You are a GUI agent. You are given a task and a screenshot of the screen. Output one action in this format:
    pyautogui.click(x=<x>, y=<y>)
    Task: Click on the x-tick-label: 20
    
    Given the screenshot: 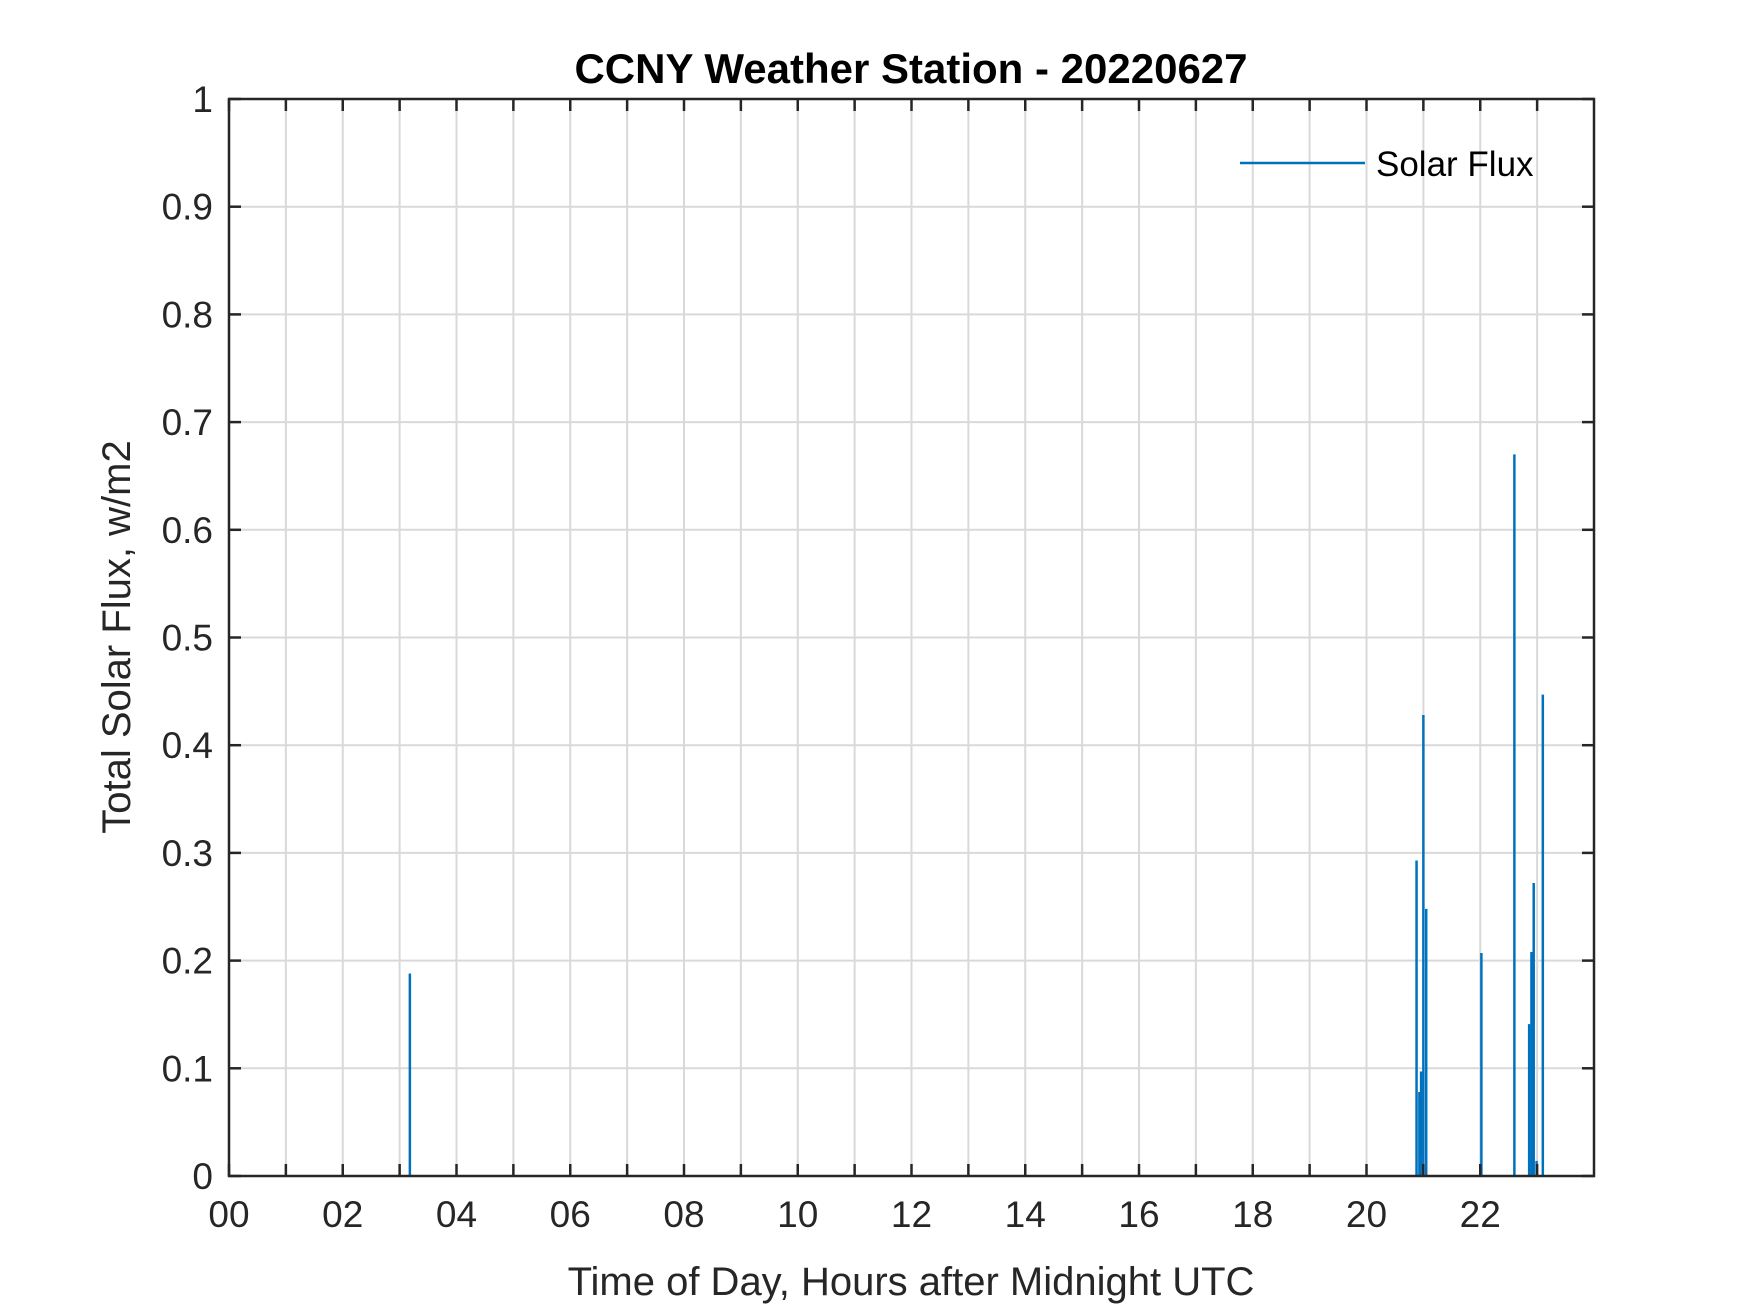 What is the action you would take?
    pyautogui.click(x=1366, y=1214)
    